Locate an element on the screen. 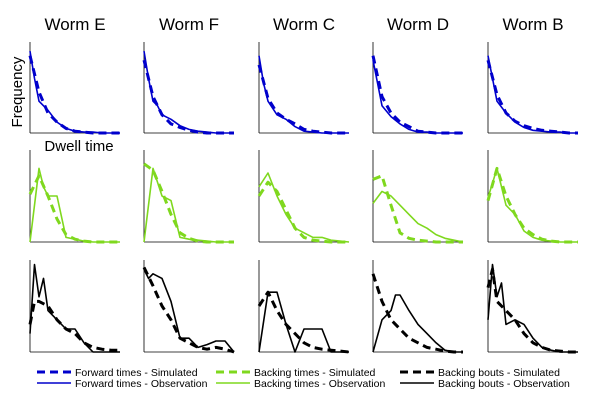 This screenshot has height=402, width=592. legend-item-3: Backing bouts - Simulated is located at coordinates (480, 373).